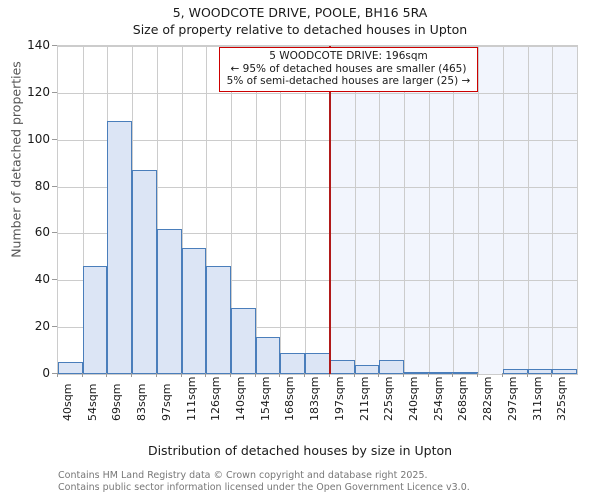 The height and width of the screenshot is (500, 600). I want to click on bar-197sqm, so click(342, 366).